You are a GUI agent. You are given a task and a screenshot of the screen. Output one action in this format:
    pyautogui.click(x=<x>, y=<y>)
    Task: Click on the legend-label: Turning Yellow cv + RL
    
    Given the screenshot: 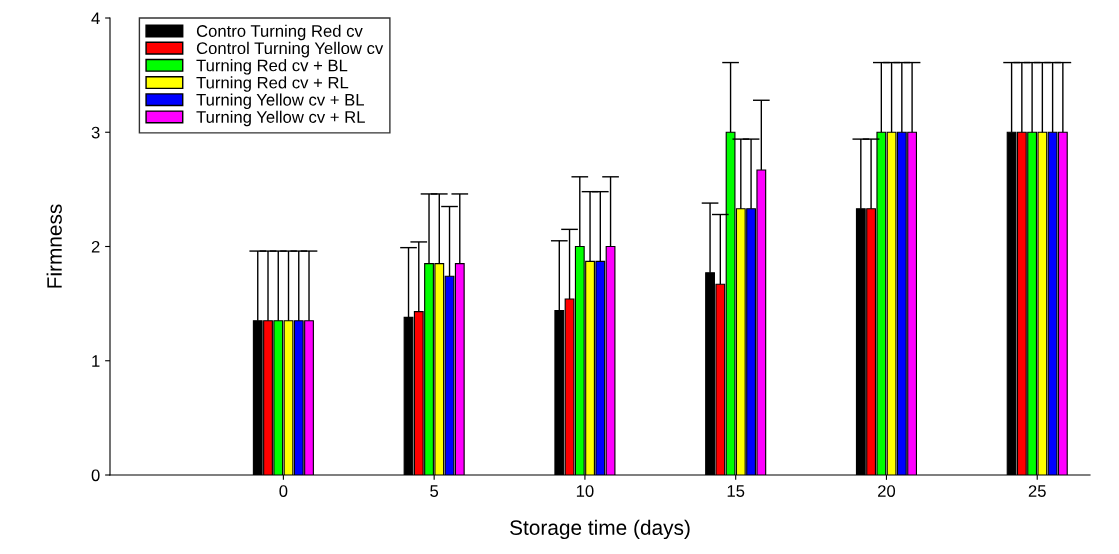 What is the action you would take?
    pyautogui.click(x=280, y=118)
    